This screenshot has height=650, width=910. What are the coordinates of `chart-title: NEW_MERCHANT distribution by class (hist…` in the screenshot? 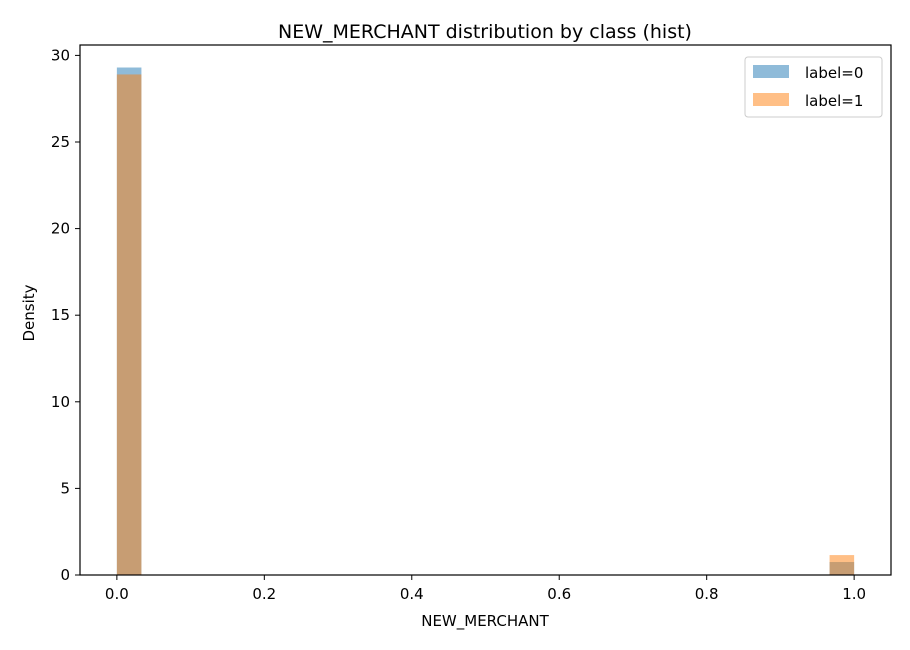 It's located at (485, 32).